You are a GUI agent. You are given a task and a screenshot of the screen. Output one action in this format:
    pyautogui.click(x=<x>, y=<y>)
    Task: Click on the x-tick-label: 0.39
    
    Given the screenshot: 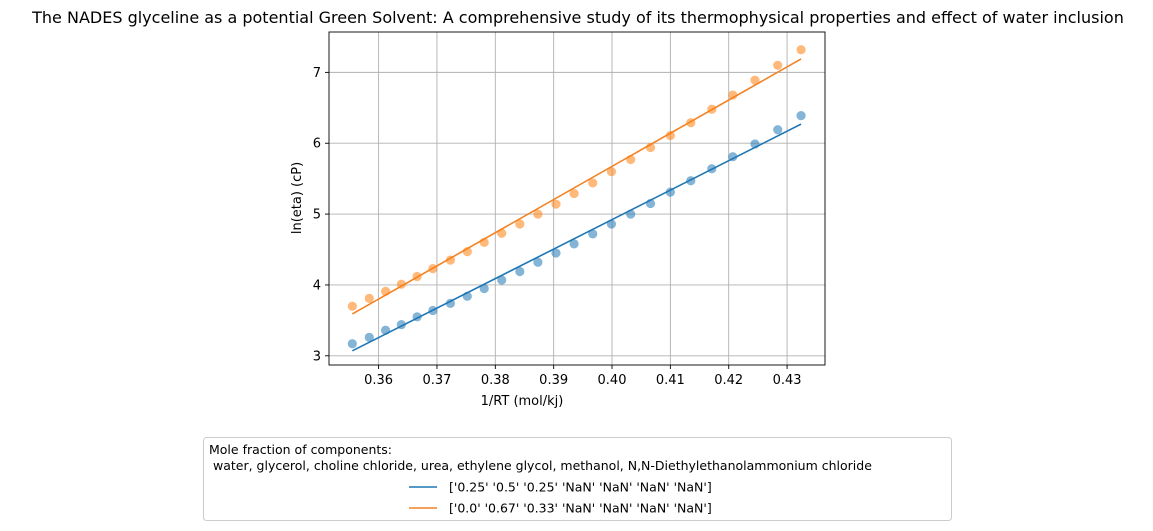 What is the action you would take?
    pyautogui.click(x=553, y=380)
    